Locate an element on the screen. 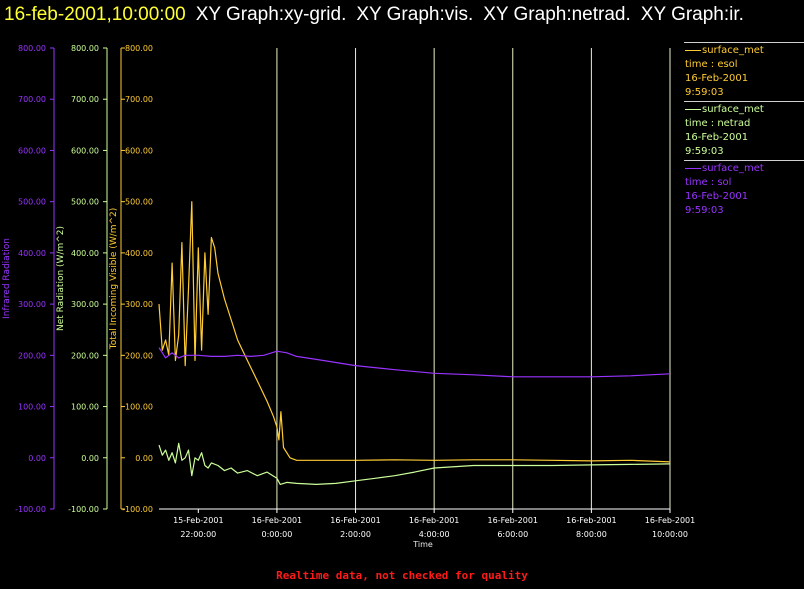 The image size is (804, 589). vis-tick-label: 200.00 is located at coordinates (139, 355).